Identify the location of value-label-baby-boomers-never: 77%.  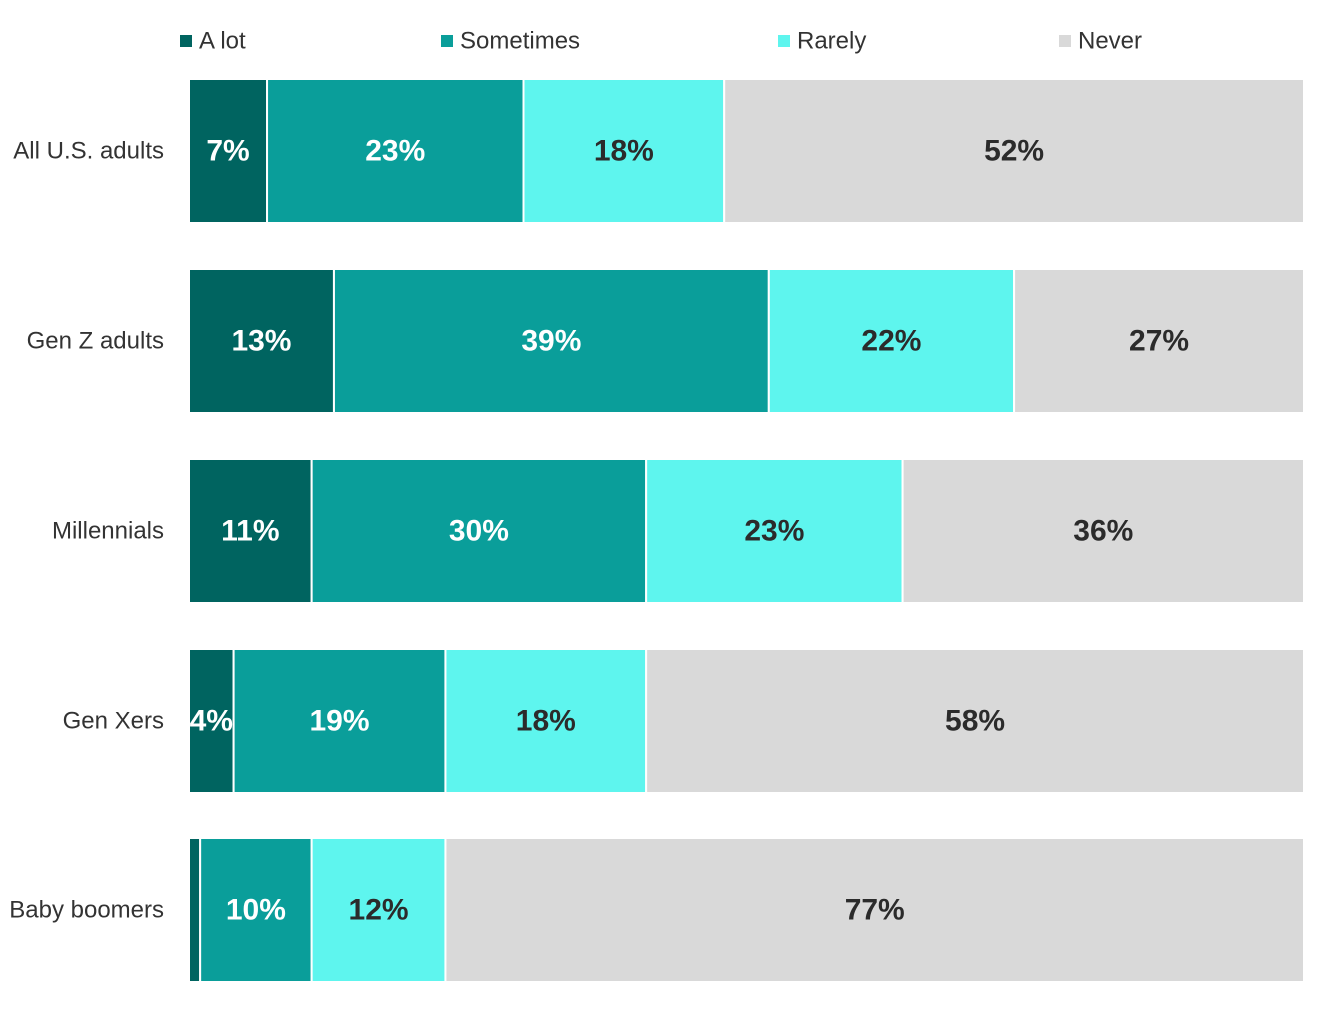
(875, 910).